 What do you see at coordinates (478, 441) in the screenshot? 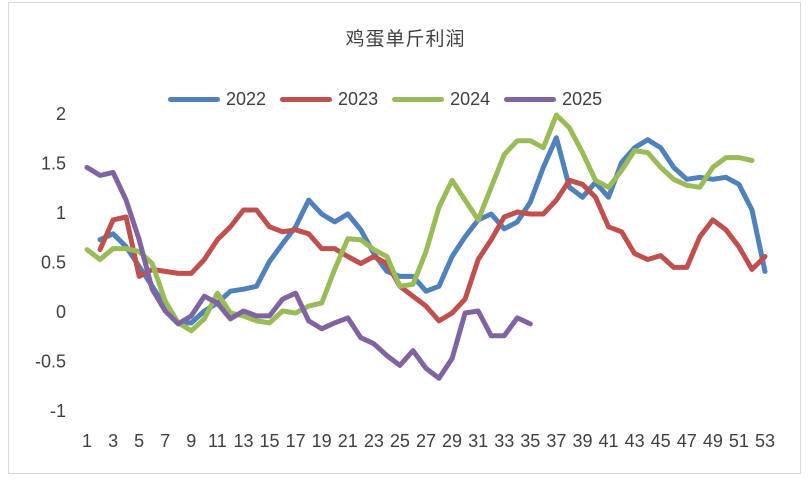
I see `x-tick-label: 31` at bounding box center [478, 441].